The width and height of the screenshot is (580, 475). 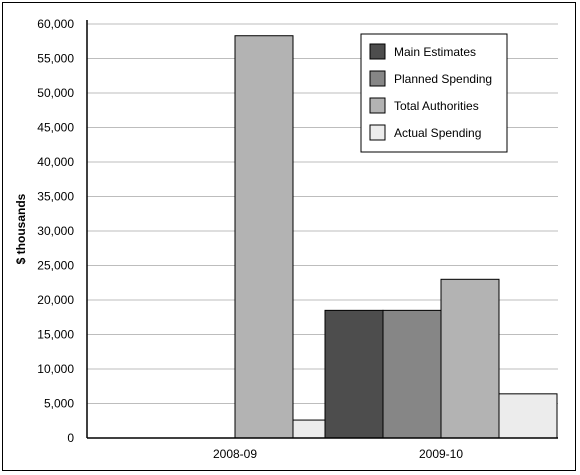 I want to click on legend-label: Planned Spending, so click(x=443, y=79).